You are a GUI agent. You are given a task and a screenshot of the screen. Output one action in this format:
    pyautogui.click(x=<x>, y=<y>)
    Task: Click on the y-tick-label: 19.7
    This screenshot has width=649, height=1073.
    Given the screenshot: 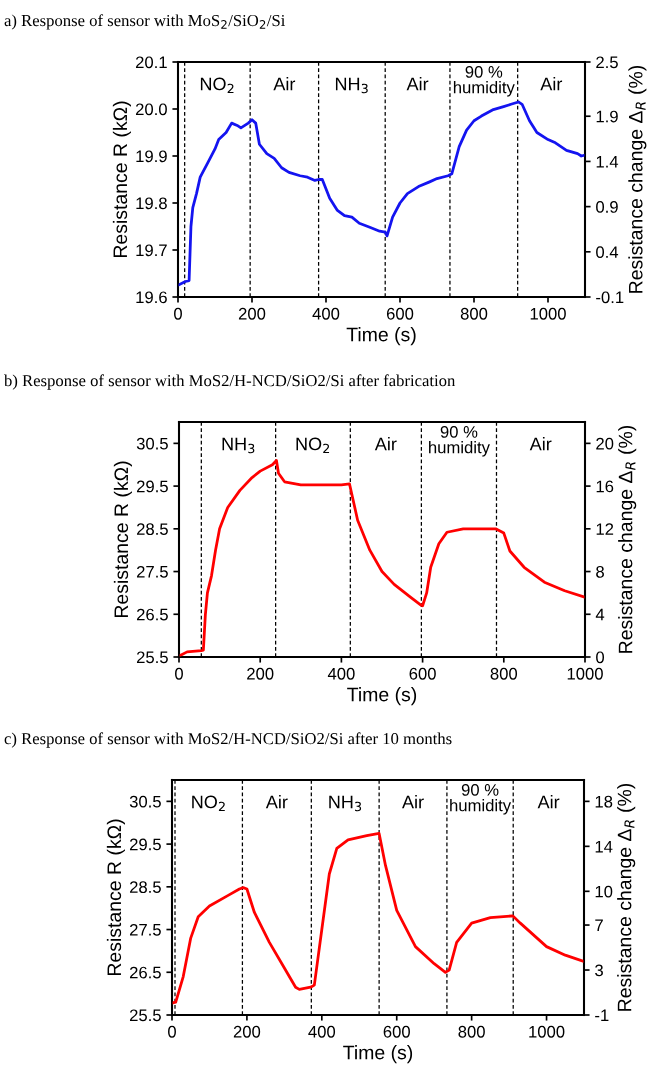 What is the action you would take?
    pyautogui.click(x=151, y=250)
    